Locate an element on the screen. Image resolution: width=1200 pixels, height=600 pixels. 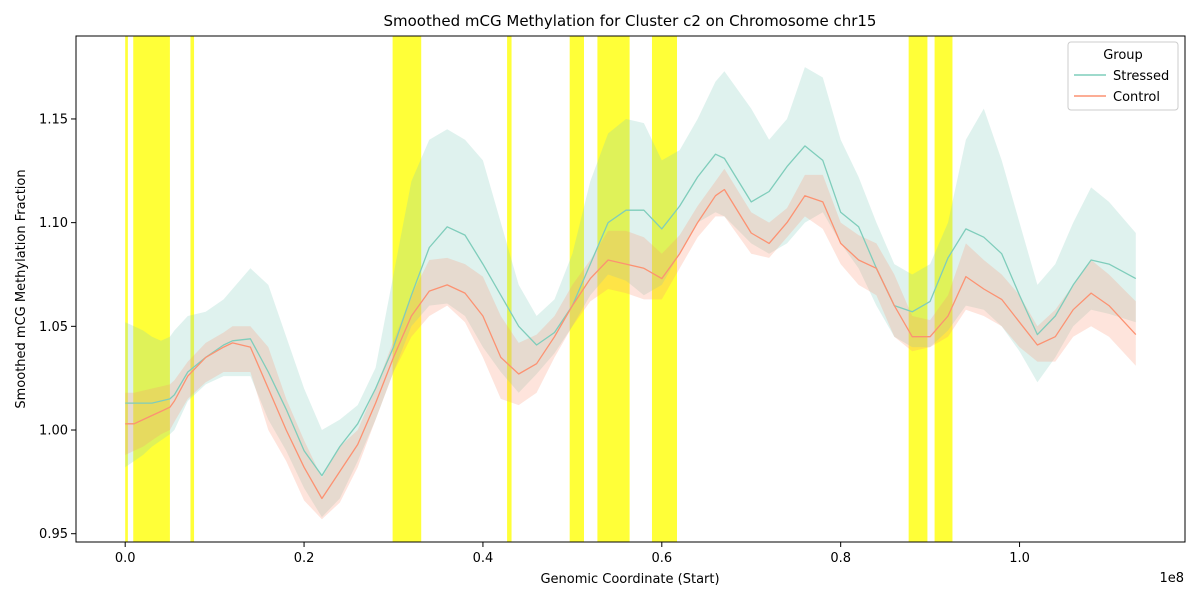
legend-box is located at coordinates (1123, 76).